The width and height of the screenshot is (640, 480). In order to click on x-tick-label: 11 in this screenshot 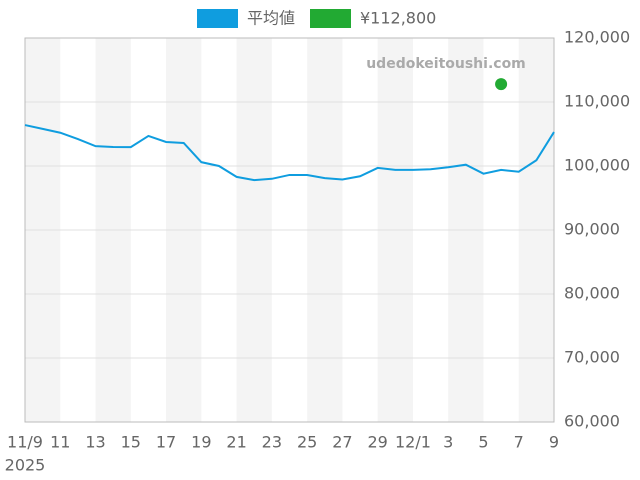, I will do `click(60, 442)`.